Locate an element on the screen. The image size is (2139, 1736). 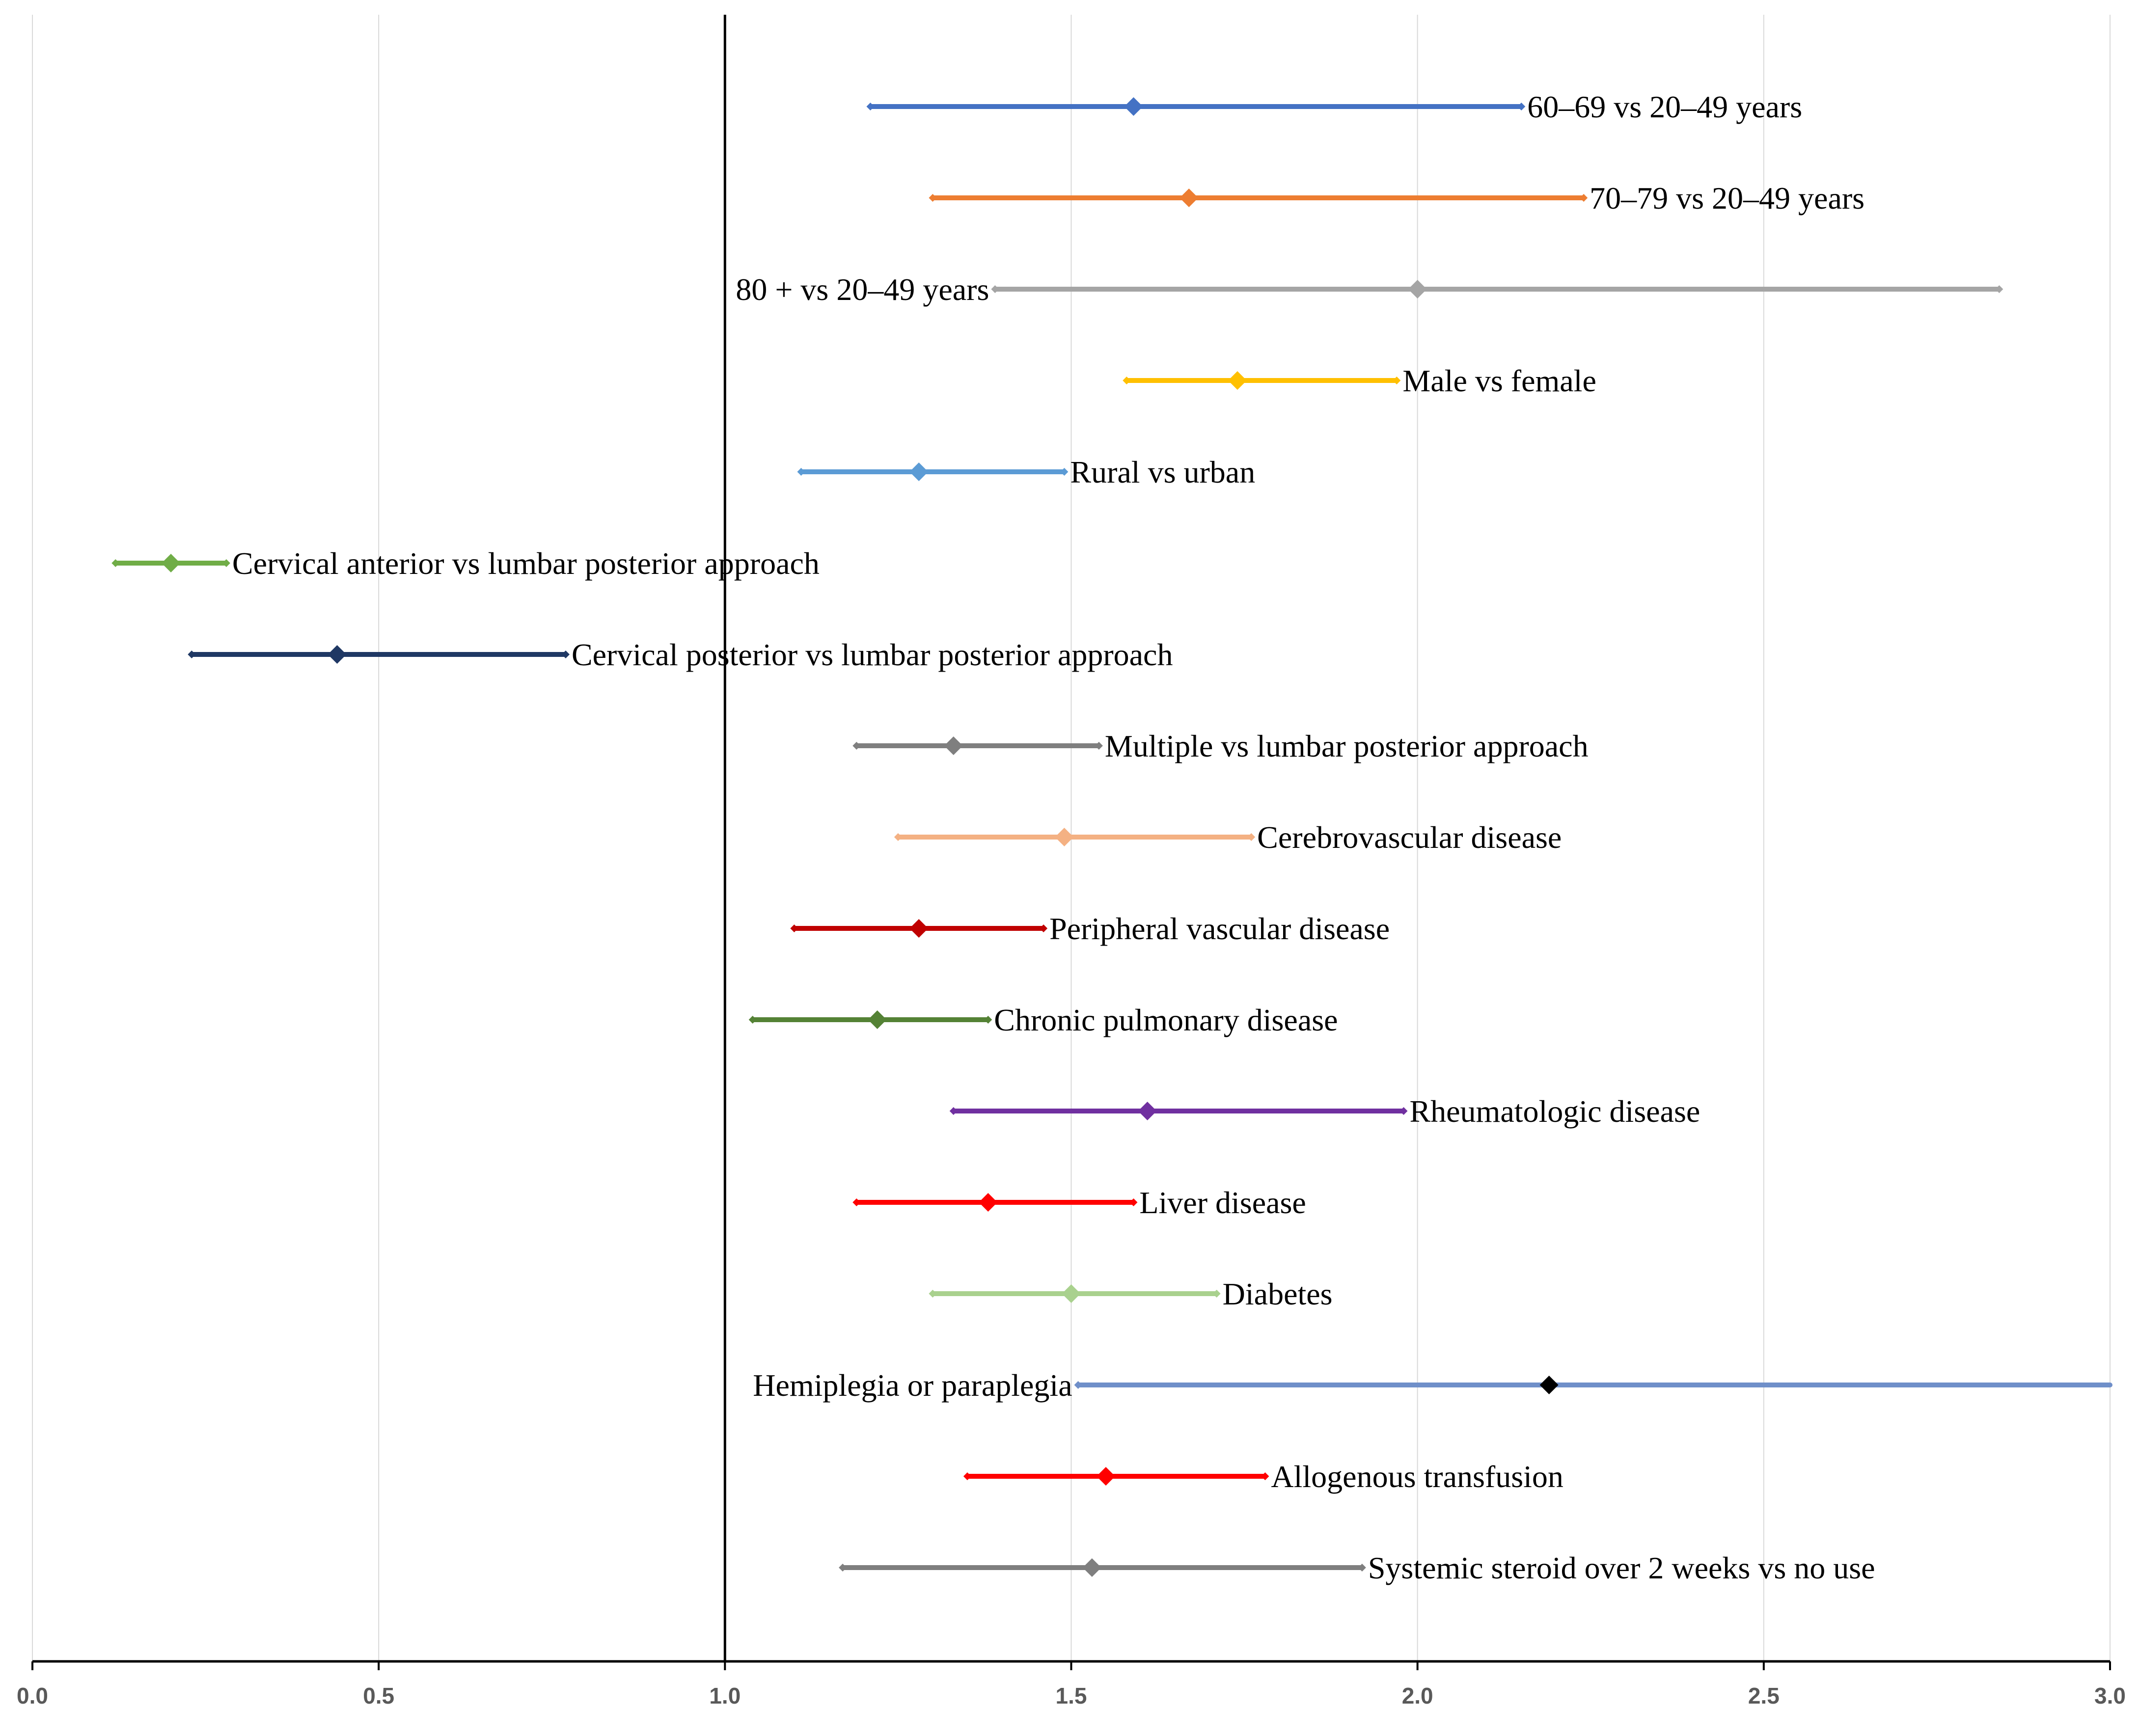
estimate-row: Systemic steroid over 2 weeks vs no use is located at coordinates (1357, 1567).